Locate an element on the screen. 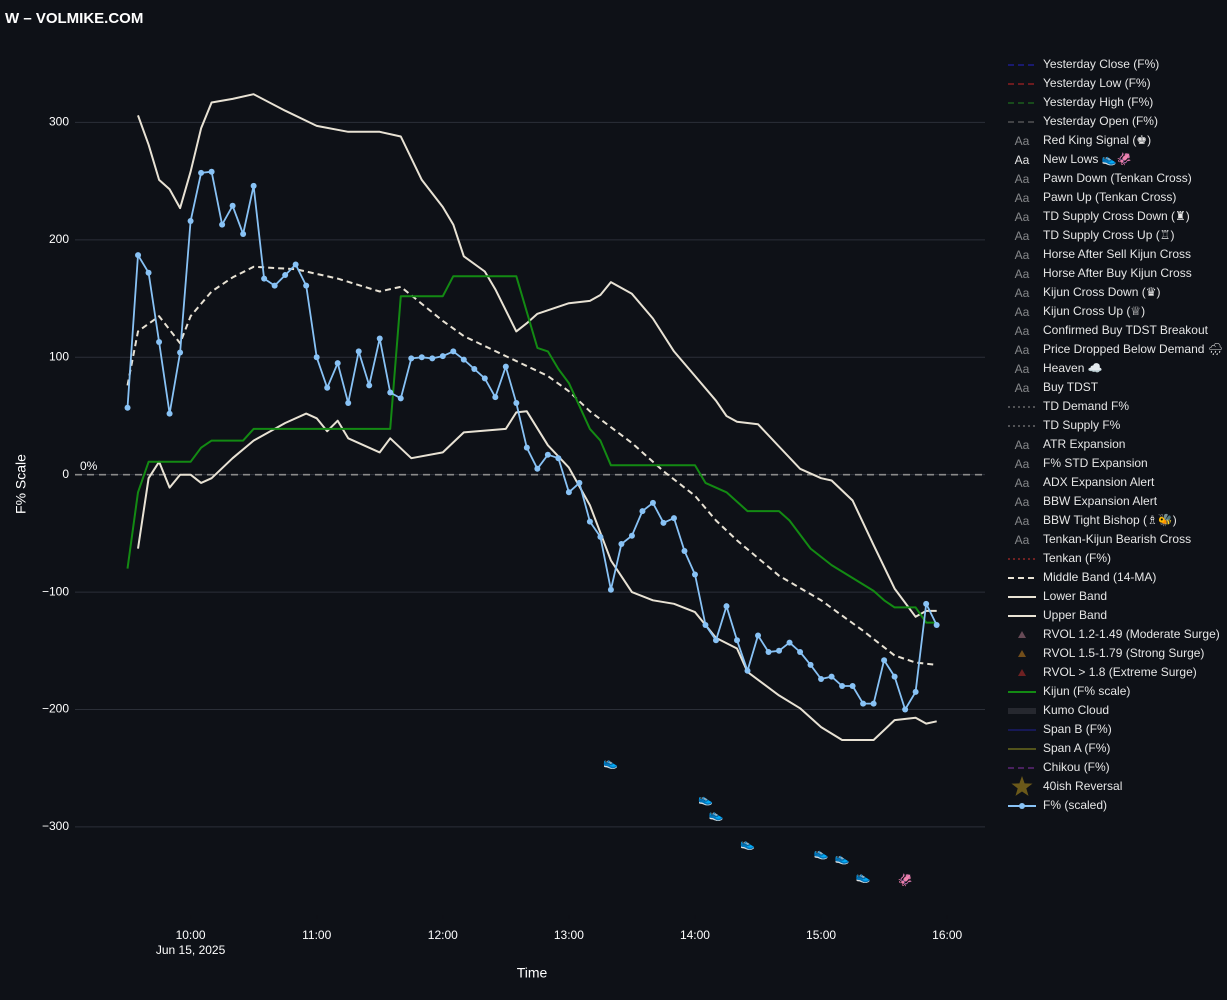 The image size is (1227, 1000). legend-label: ATR Expansion is located at coordinates (1084, 444).